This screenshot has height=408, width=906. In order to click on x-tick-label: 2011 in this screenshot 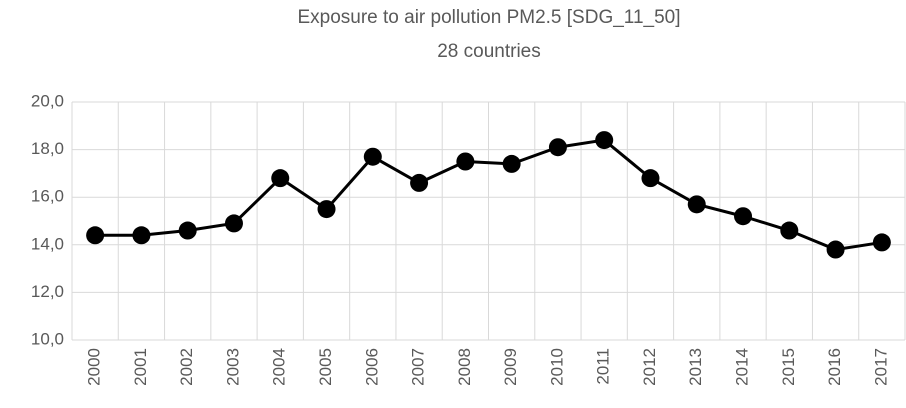, I will do `click(603, 366)`.